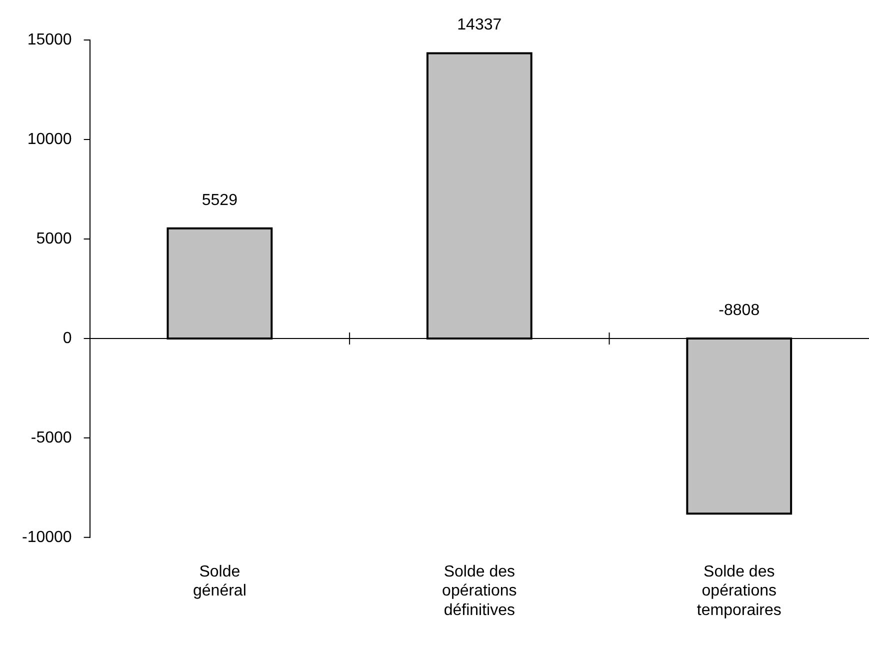 Image resolution: width=869 pixels, height=650 pixels. Describe the element at coordinates (739, 310) in the screenshot. I see `data-label: -8808` at that location.